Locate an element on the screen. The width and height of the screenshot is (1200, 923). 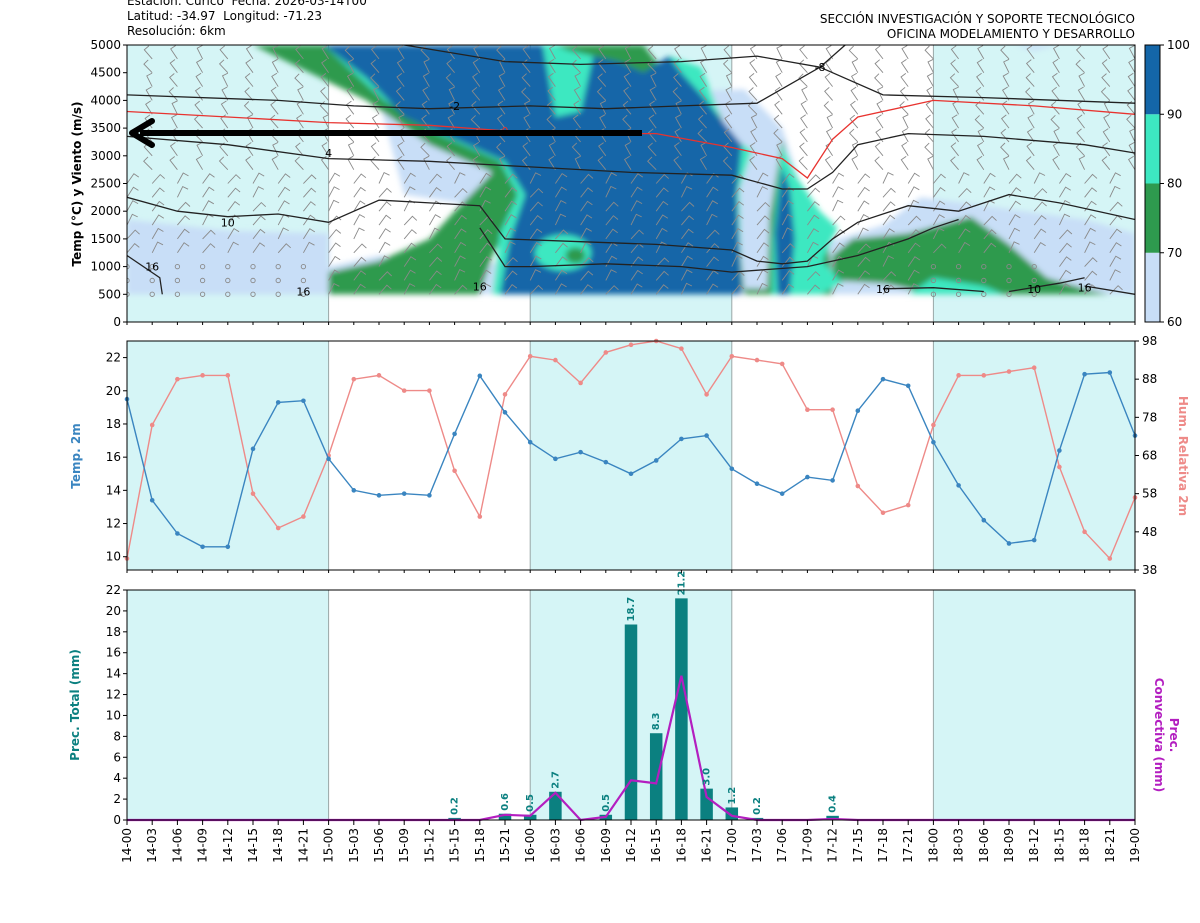
humidity-ytick-label-38: 38 is located at coordinates (1149, 570).